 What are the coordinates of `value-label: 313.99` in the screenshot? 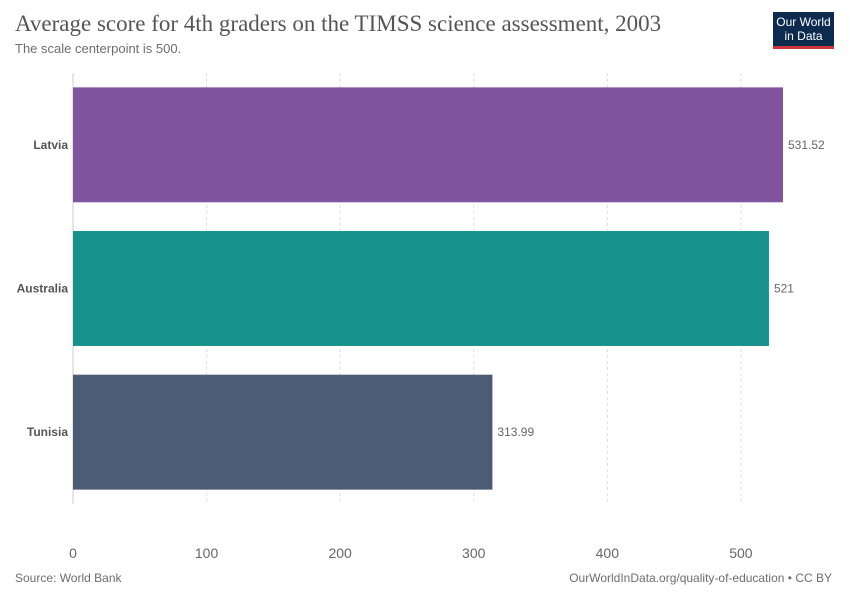 It's located at (515, 432).